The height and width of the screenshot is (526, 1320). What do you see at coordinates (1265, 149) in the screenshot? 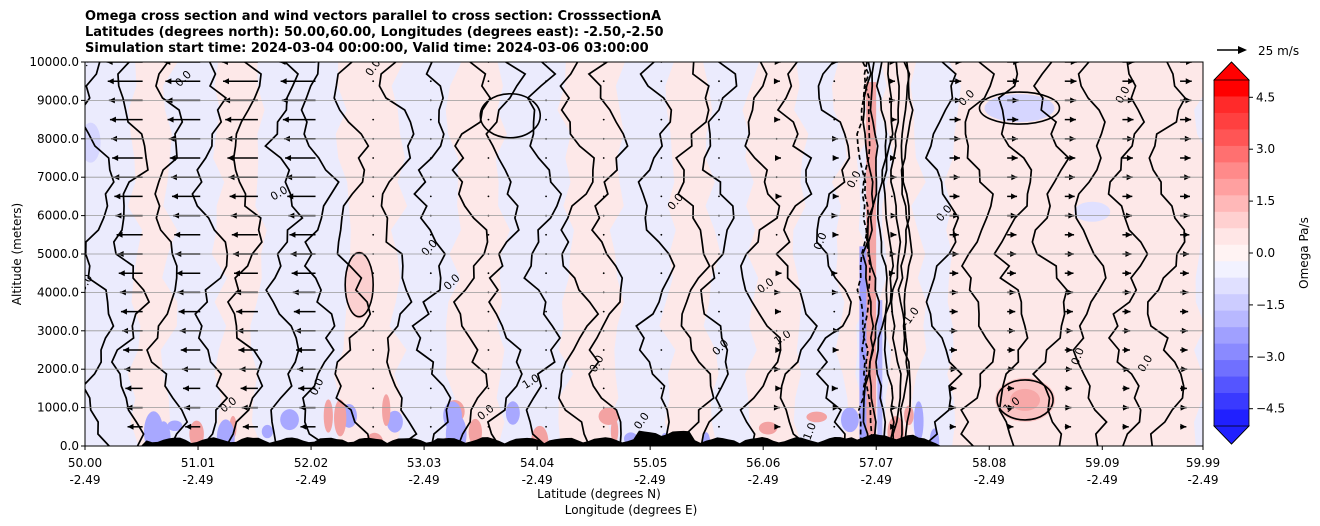
I see `colorbar-tick-label: 3.0` at bounding box center [1265, 149].